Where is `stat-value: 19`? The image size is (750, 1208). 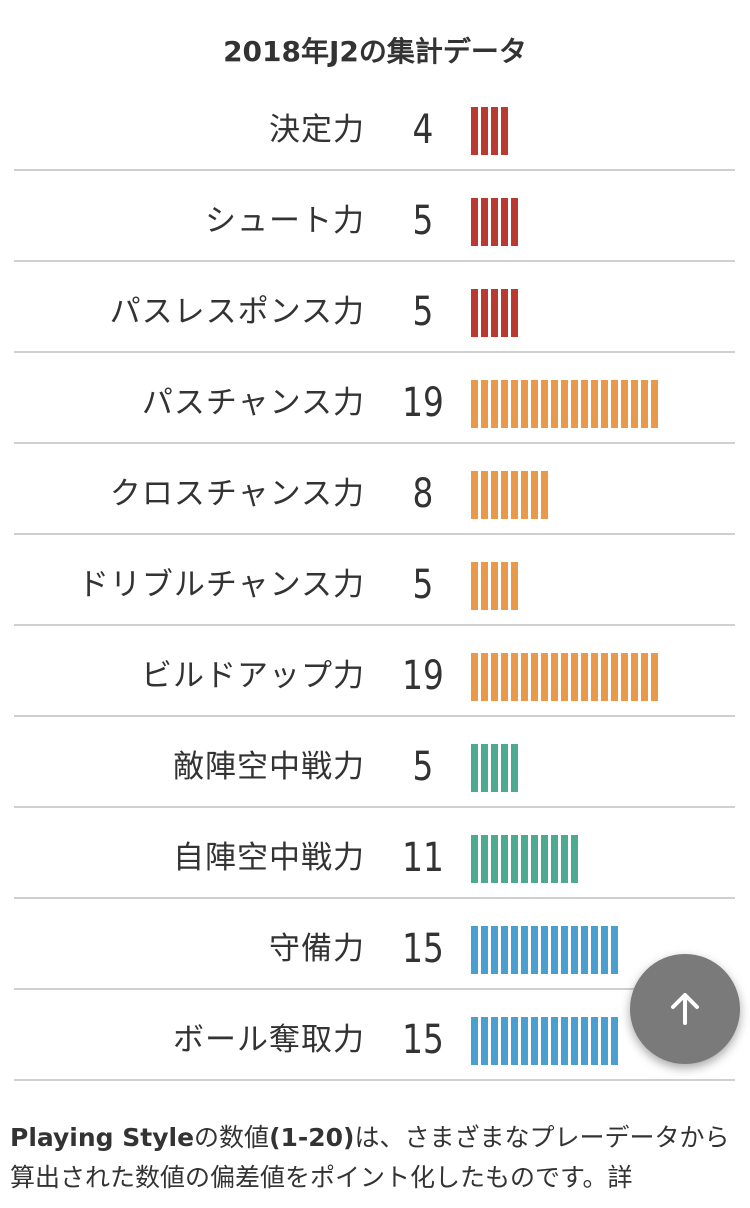 stat-value: 19 is located at coordinates (423, 676).